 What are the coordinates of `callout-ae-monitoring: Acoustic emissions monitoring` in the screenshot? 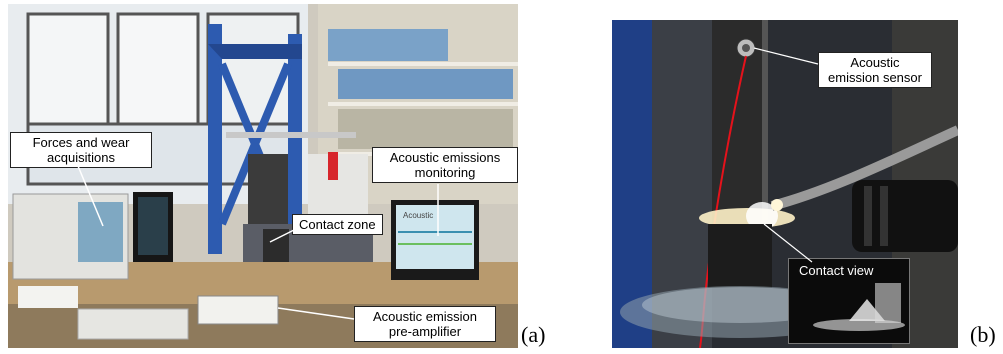 It's located at (445, 165).